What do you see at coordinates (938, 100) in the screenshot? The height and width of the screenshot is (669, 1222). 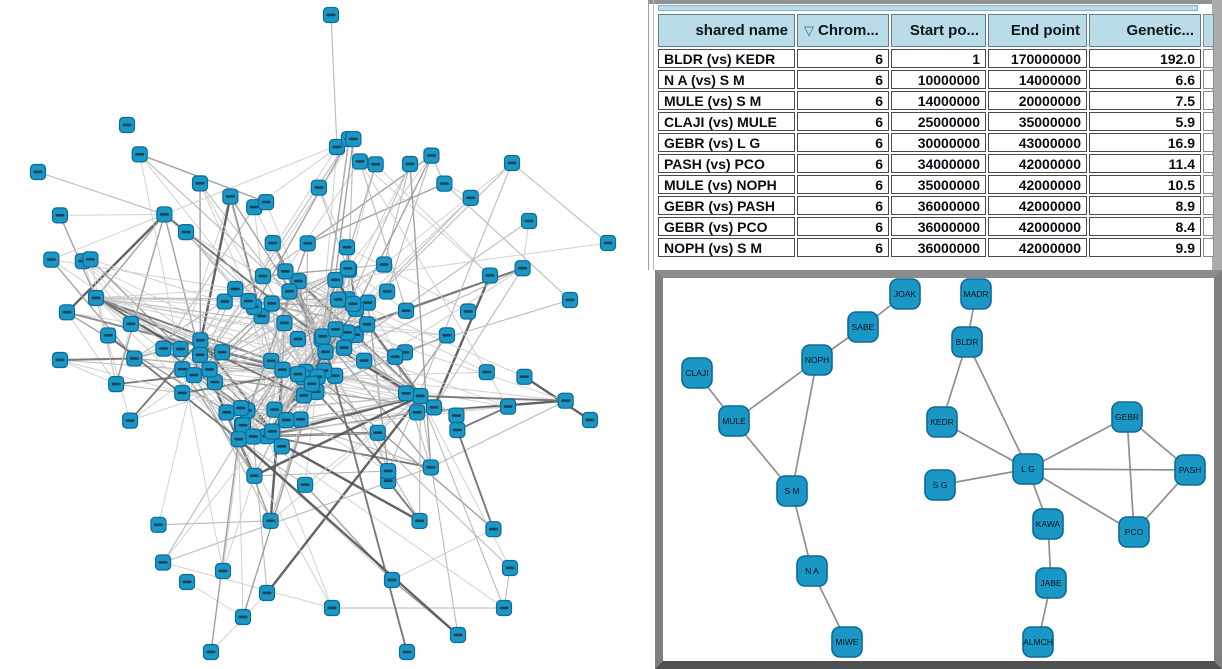 I see `table-cell: 14000000` at bounding box center [938, 100].